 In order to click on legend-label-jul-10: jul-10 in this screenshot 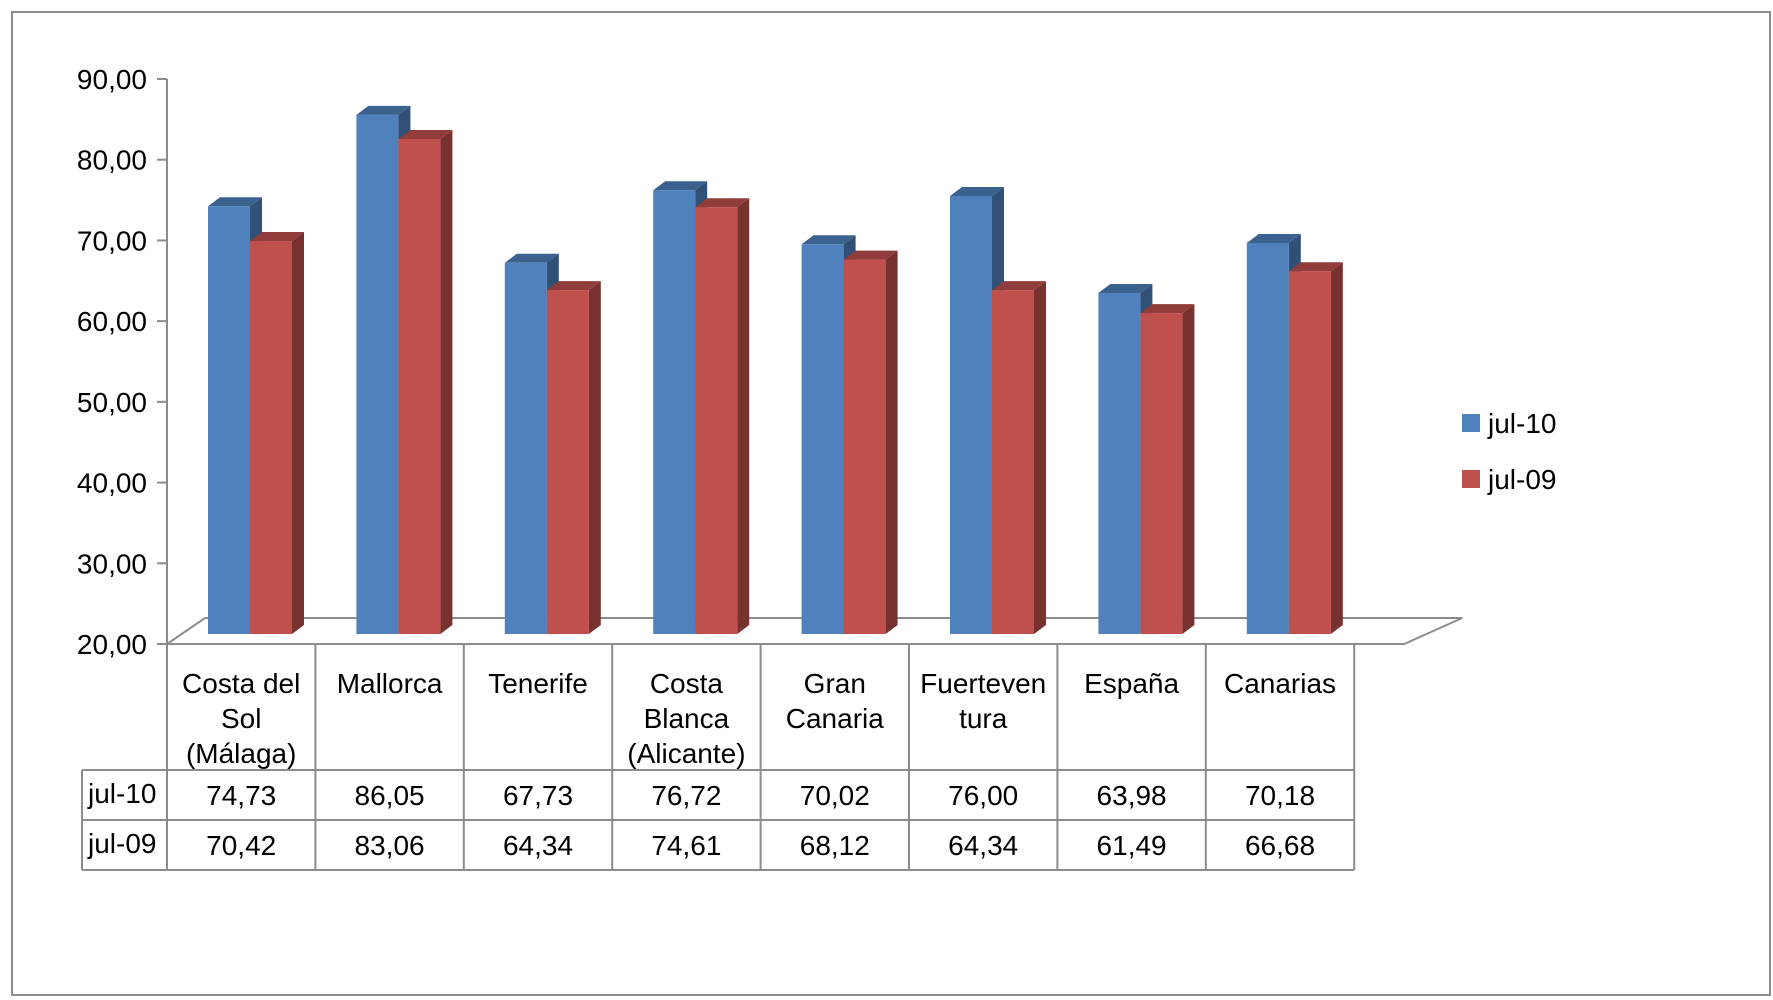, I will do `click(1521, 423)`.